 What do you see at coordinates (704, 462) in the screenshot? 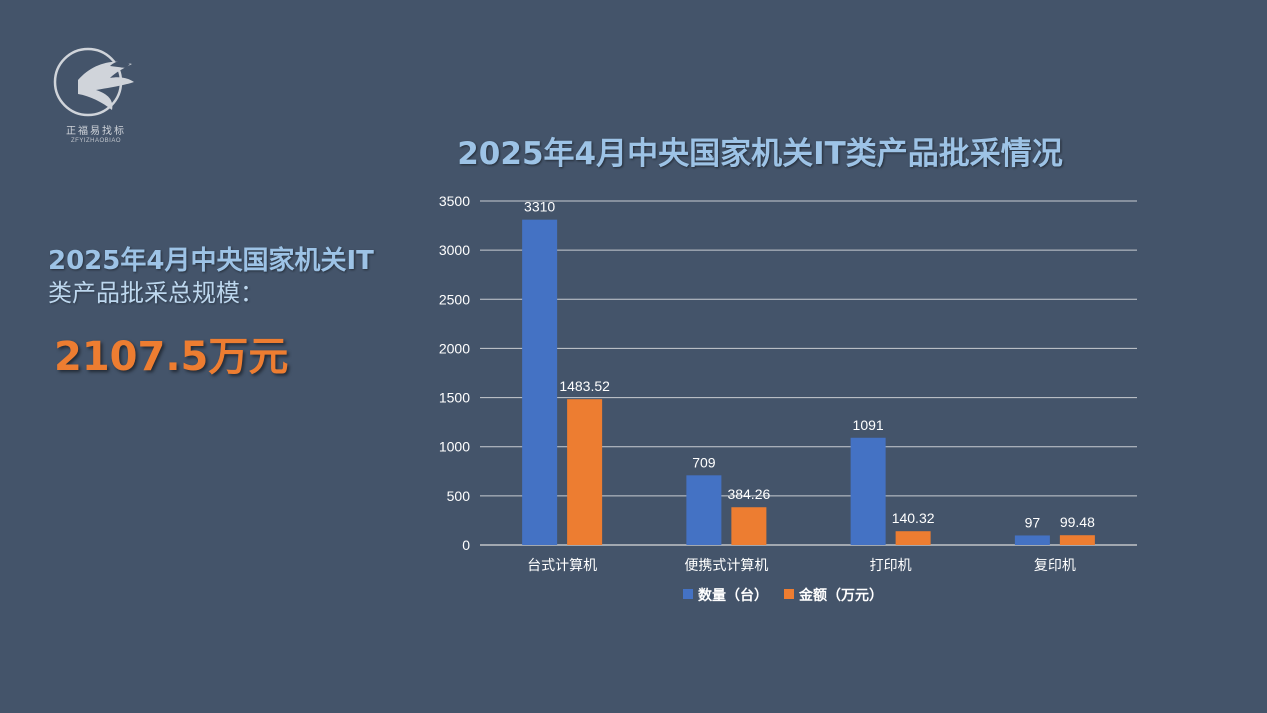
I see `data-label: 709` at bounding box center [704, 462].